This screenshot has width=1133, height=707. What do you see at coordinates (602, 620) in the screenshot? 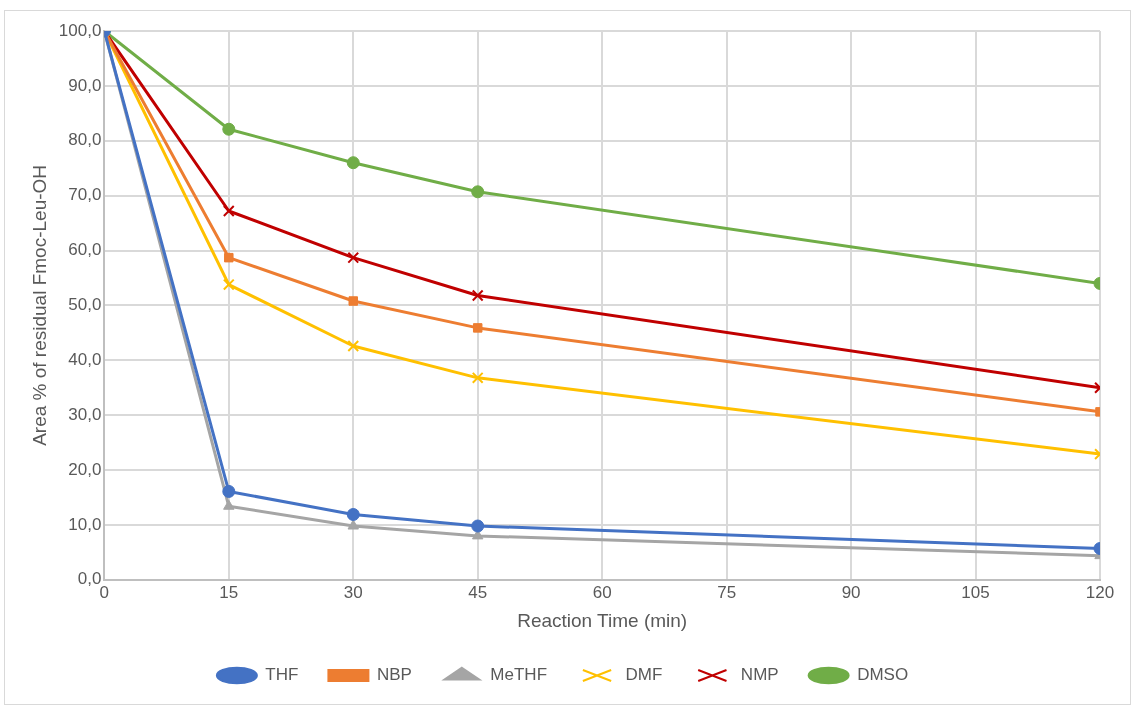
I see `x-axis-title: Reaction Time (min)` at bounding box center [602, 620].